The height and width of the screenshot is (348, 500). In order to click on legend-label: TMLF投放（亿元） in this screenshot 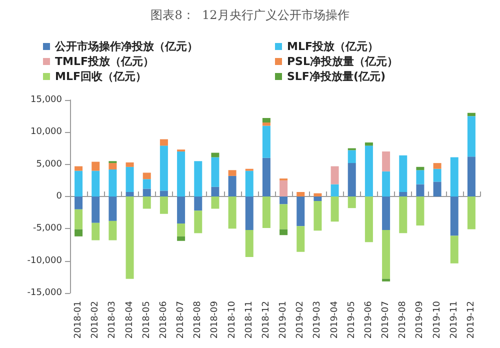, I will do `click(104, 61)`.